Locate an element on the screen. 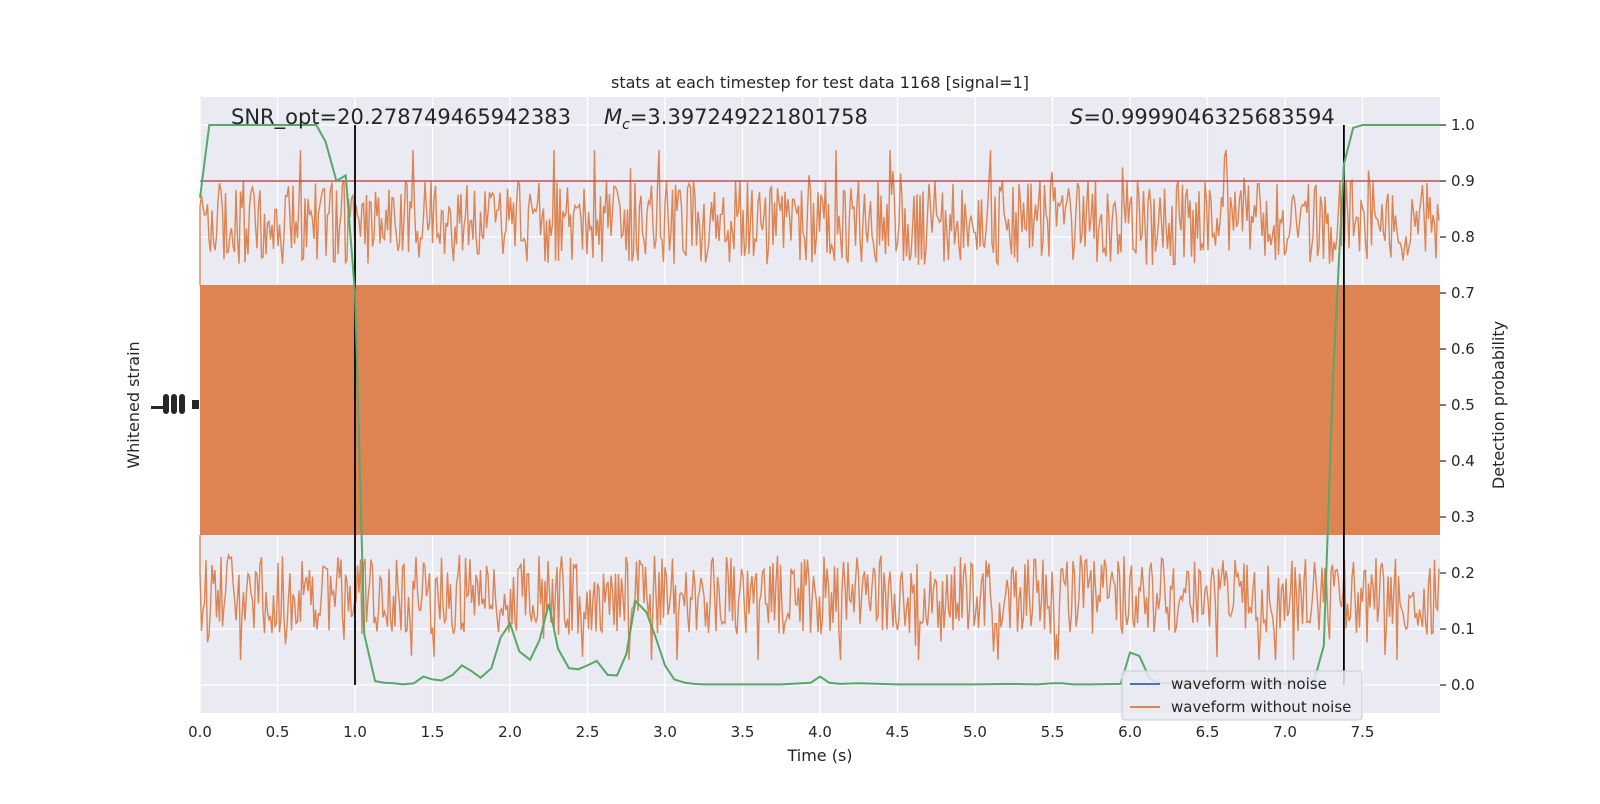  score-annotation: S=0.9999046325683594 is located at coordinates (1202, 117).